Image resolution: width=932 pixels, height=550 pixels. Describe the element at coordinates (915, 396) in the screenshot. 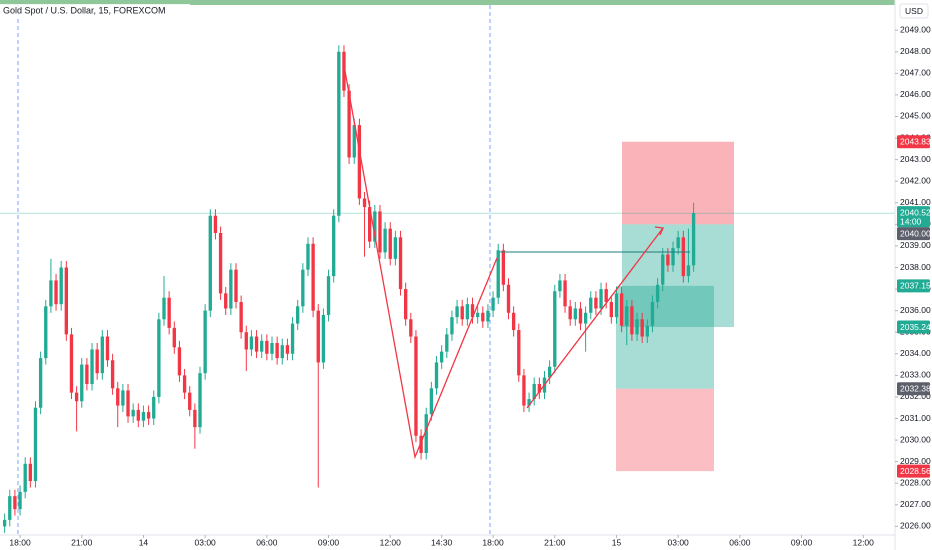

I see `y-tick-label: 2032.00` at that location.